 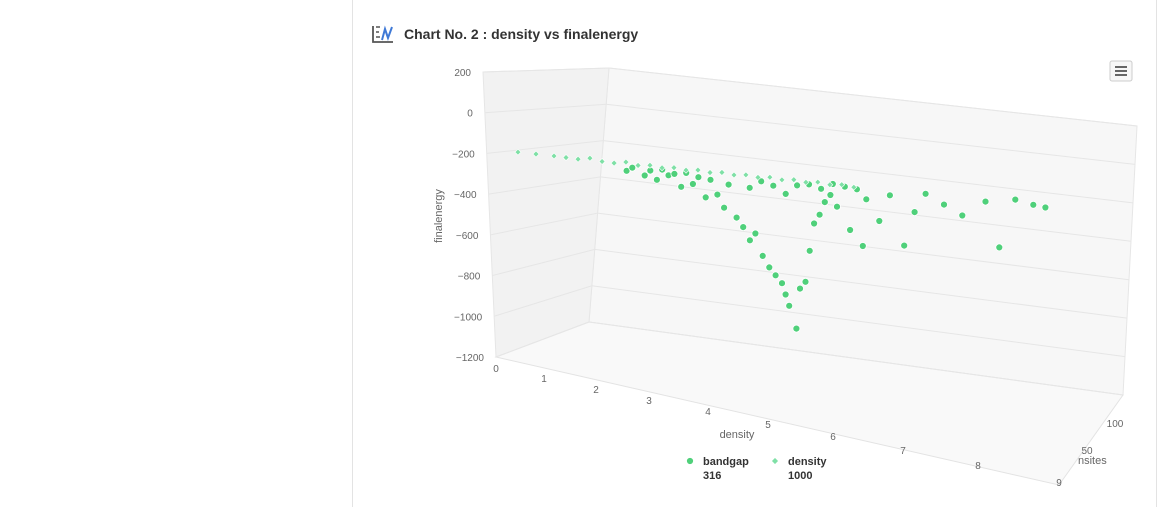 I want to click on chart-title: Chart No. 2 : density vs finalenergy, so click(x=521, y=34).